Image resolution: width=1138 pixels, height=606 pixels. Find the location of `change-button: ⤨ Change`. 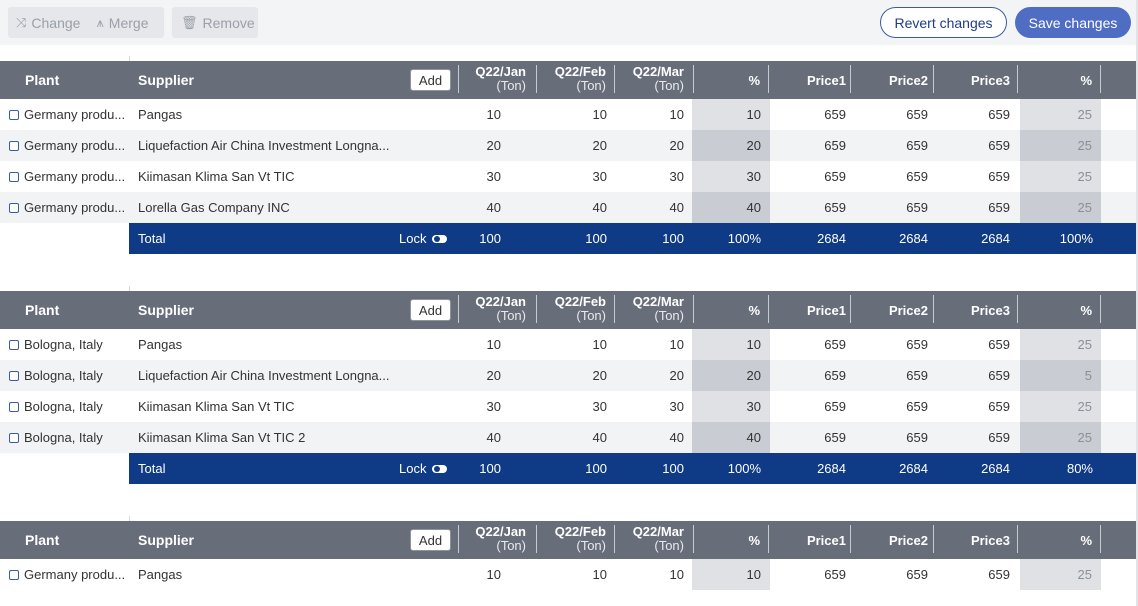

change-button: ⤨ Change is located at coordinates (48, 23).